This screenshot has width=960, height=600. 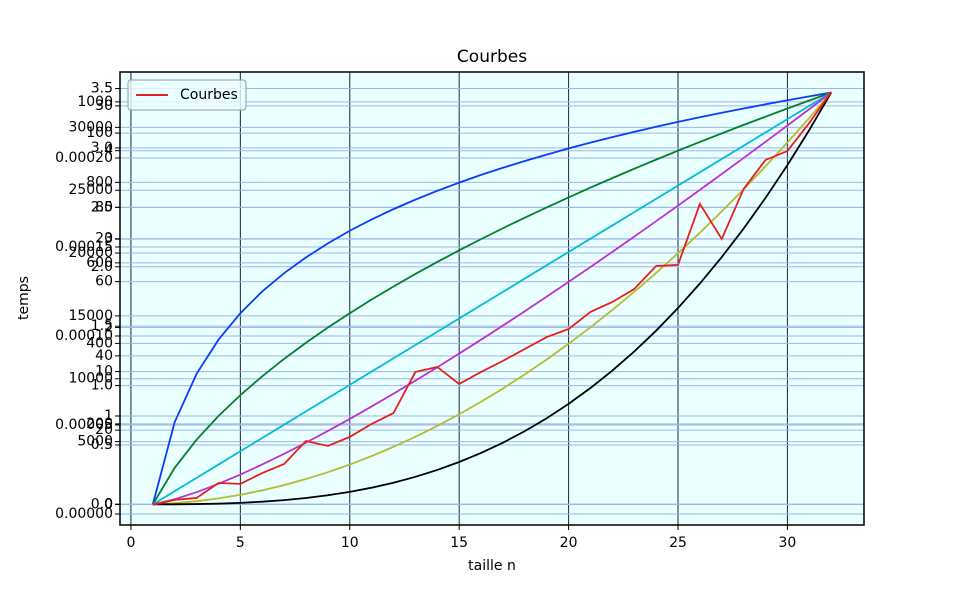 I want to click on x-tick-label: 30, so click(x=787, y=543).